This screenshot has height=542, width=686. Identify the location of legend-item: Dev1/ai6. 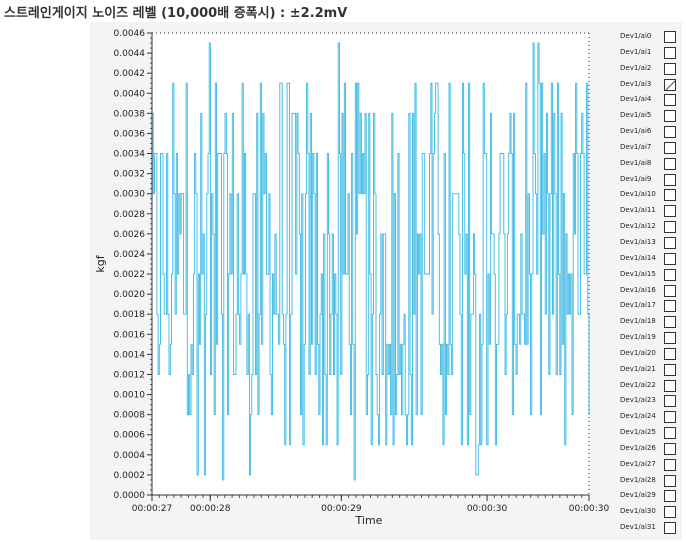
(651, 133).